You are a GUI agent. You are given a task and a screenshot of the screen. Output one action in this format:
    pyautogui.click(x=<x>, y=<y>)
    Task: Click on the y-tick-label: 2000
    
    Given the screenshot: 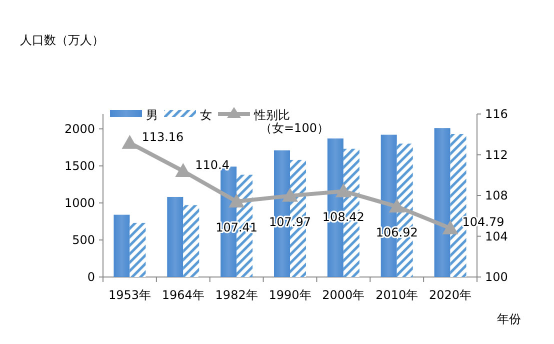 What is the action you would take?
    pyautogui.click(x=79, y=129)
    